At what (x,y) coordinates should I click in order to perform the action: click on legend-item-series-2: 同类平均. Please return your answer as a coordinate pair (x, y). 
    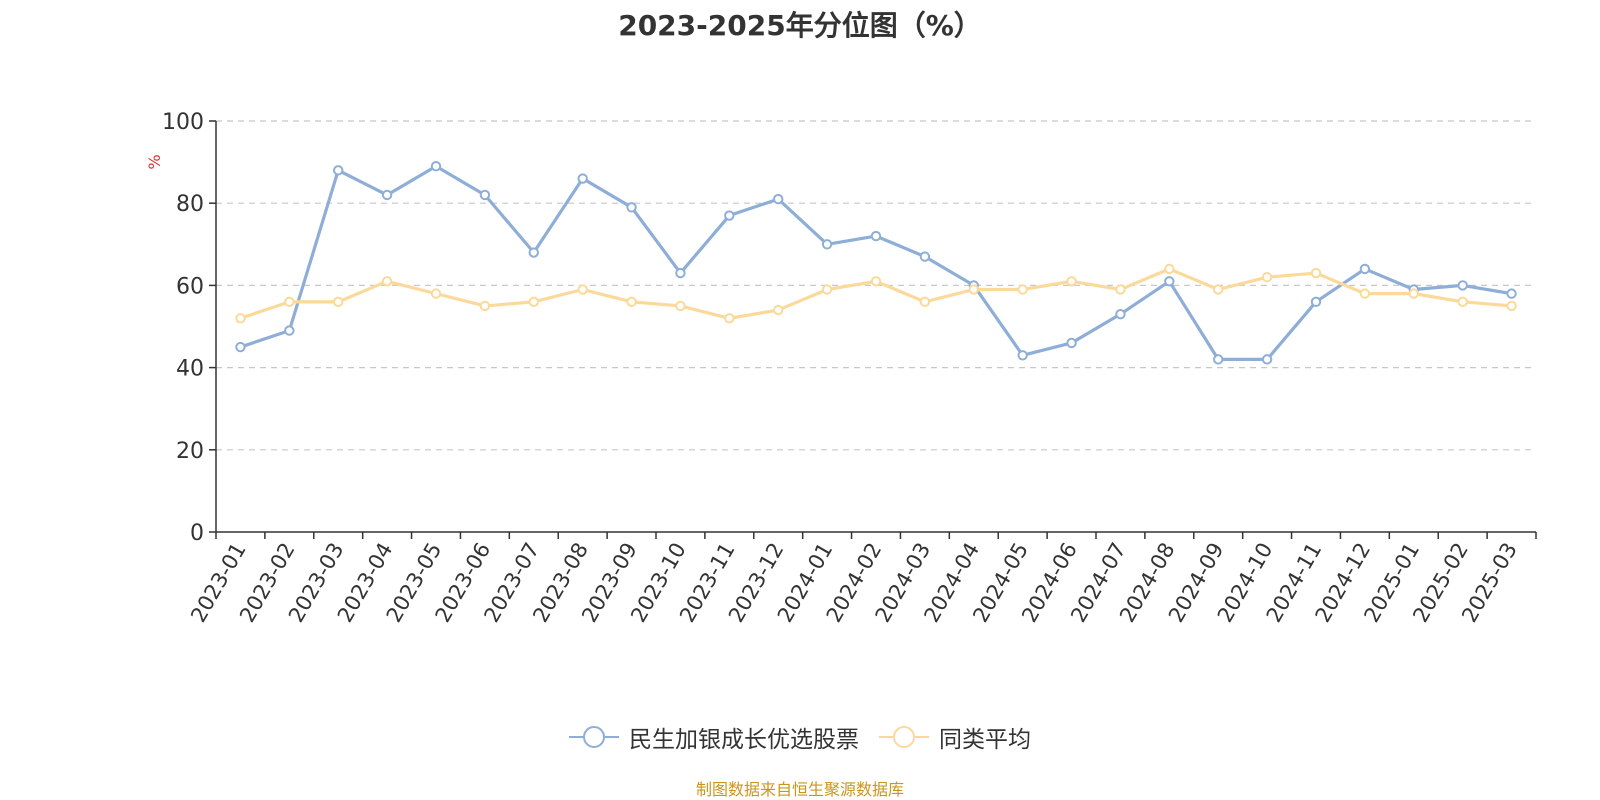
    Looking at the image, I should click on (955, 737).